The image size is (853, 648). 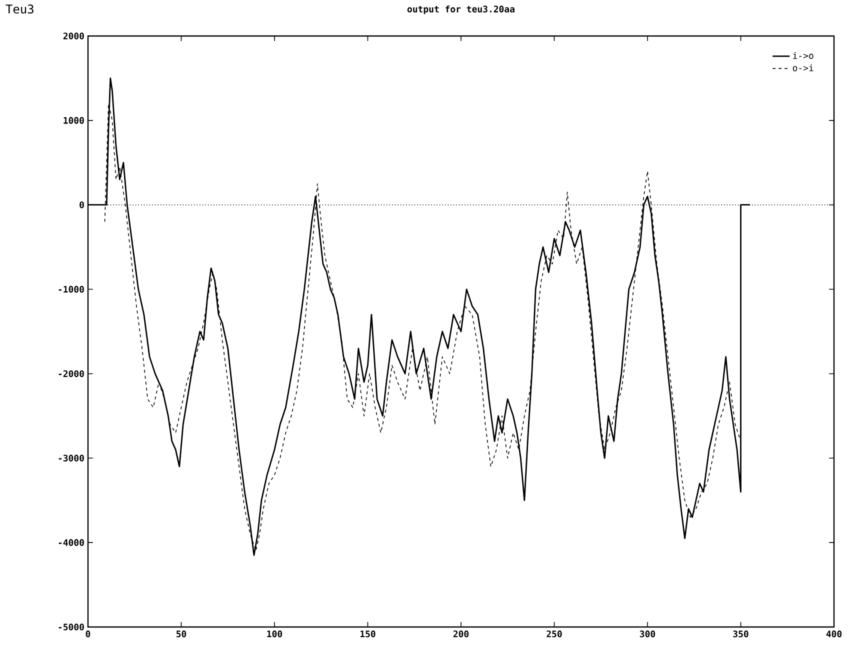 I want to click on x-tick-label: 300, so click(x=648, y=634).